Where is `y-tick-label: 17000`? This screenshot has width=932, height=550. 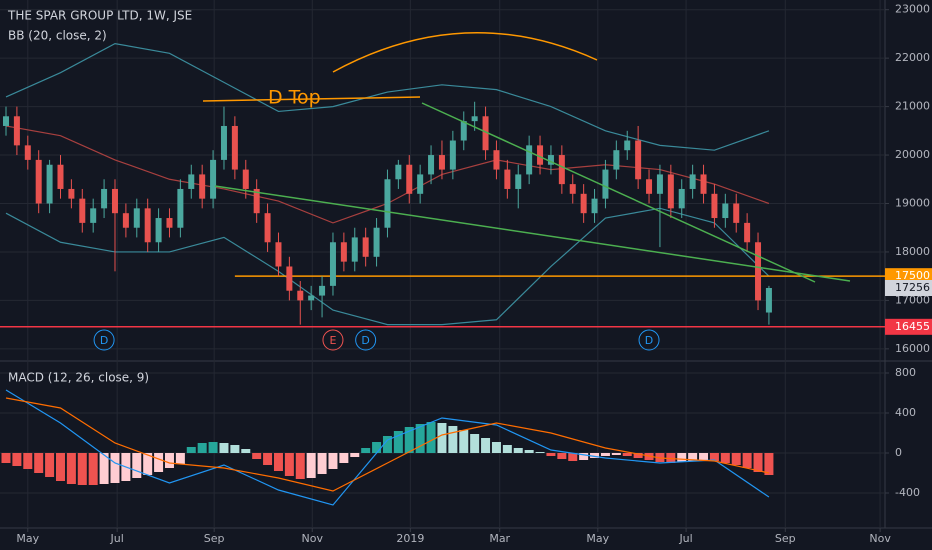 y-tick-label: 17000 is located at coordinates (912, 299).